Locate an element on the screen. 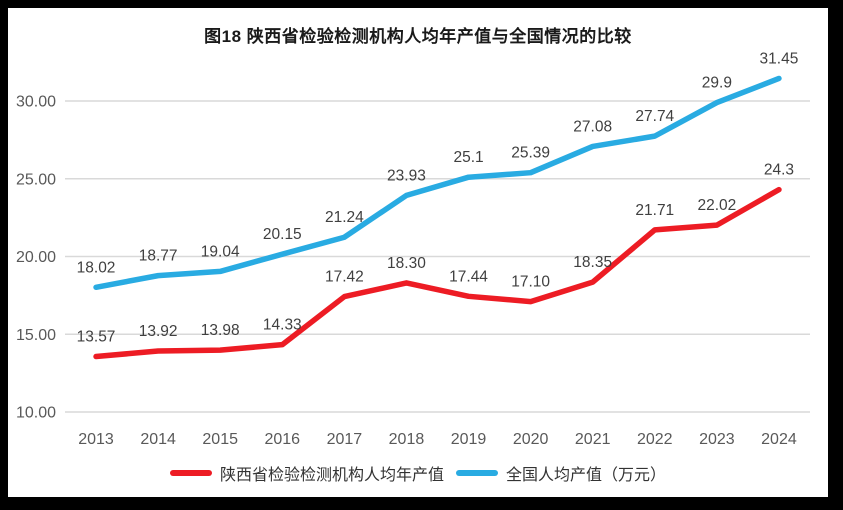 Image resolution: width=843 pixels, height=510 pixels. chart-title: 图18 陕西省检验检测机构人均年产值与全国情况的比较 is located at coordinates (418, 36).